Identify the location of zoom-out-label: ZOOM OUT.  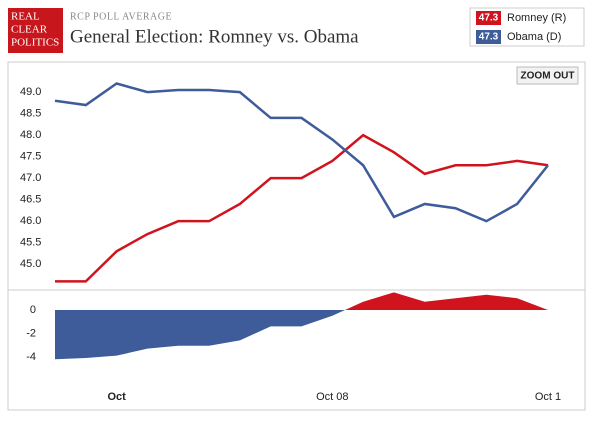
(548, 76).